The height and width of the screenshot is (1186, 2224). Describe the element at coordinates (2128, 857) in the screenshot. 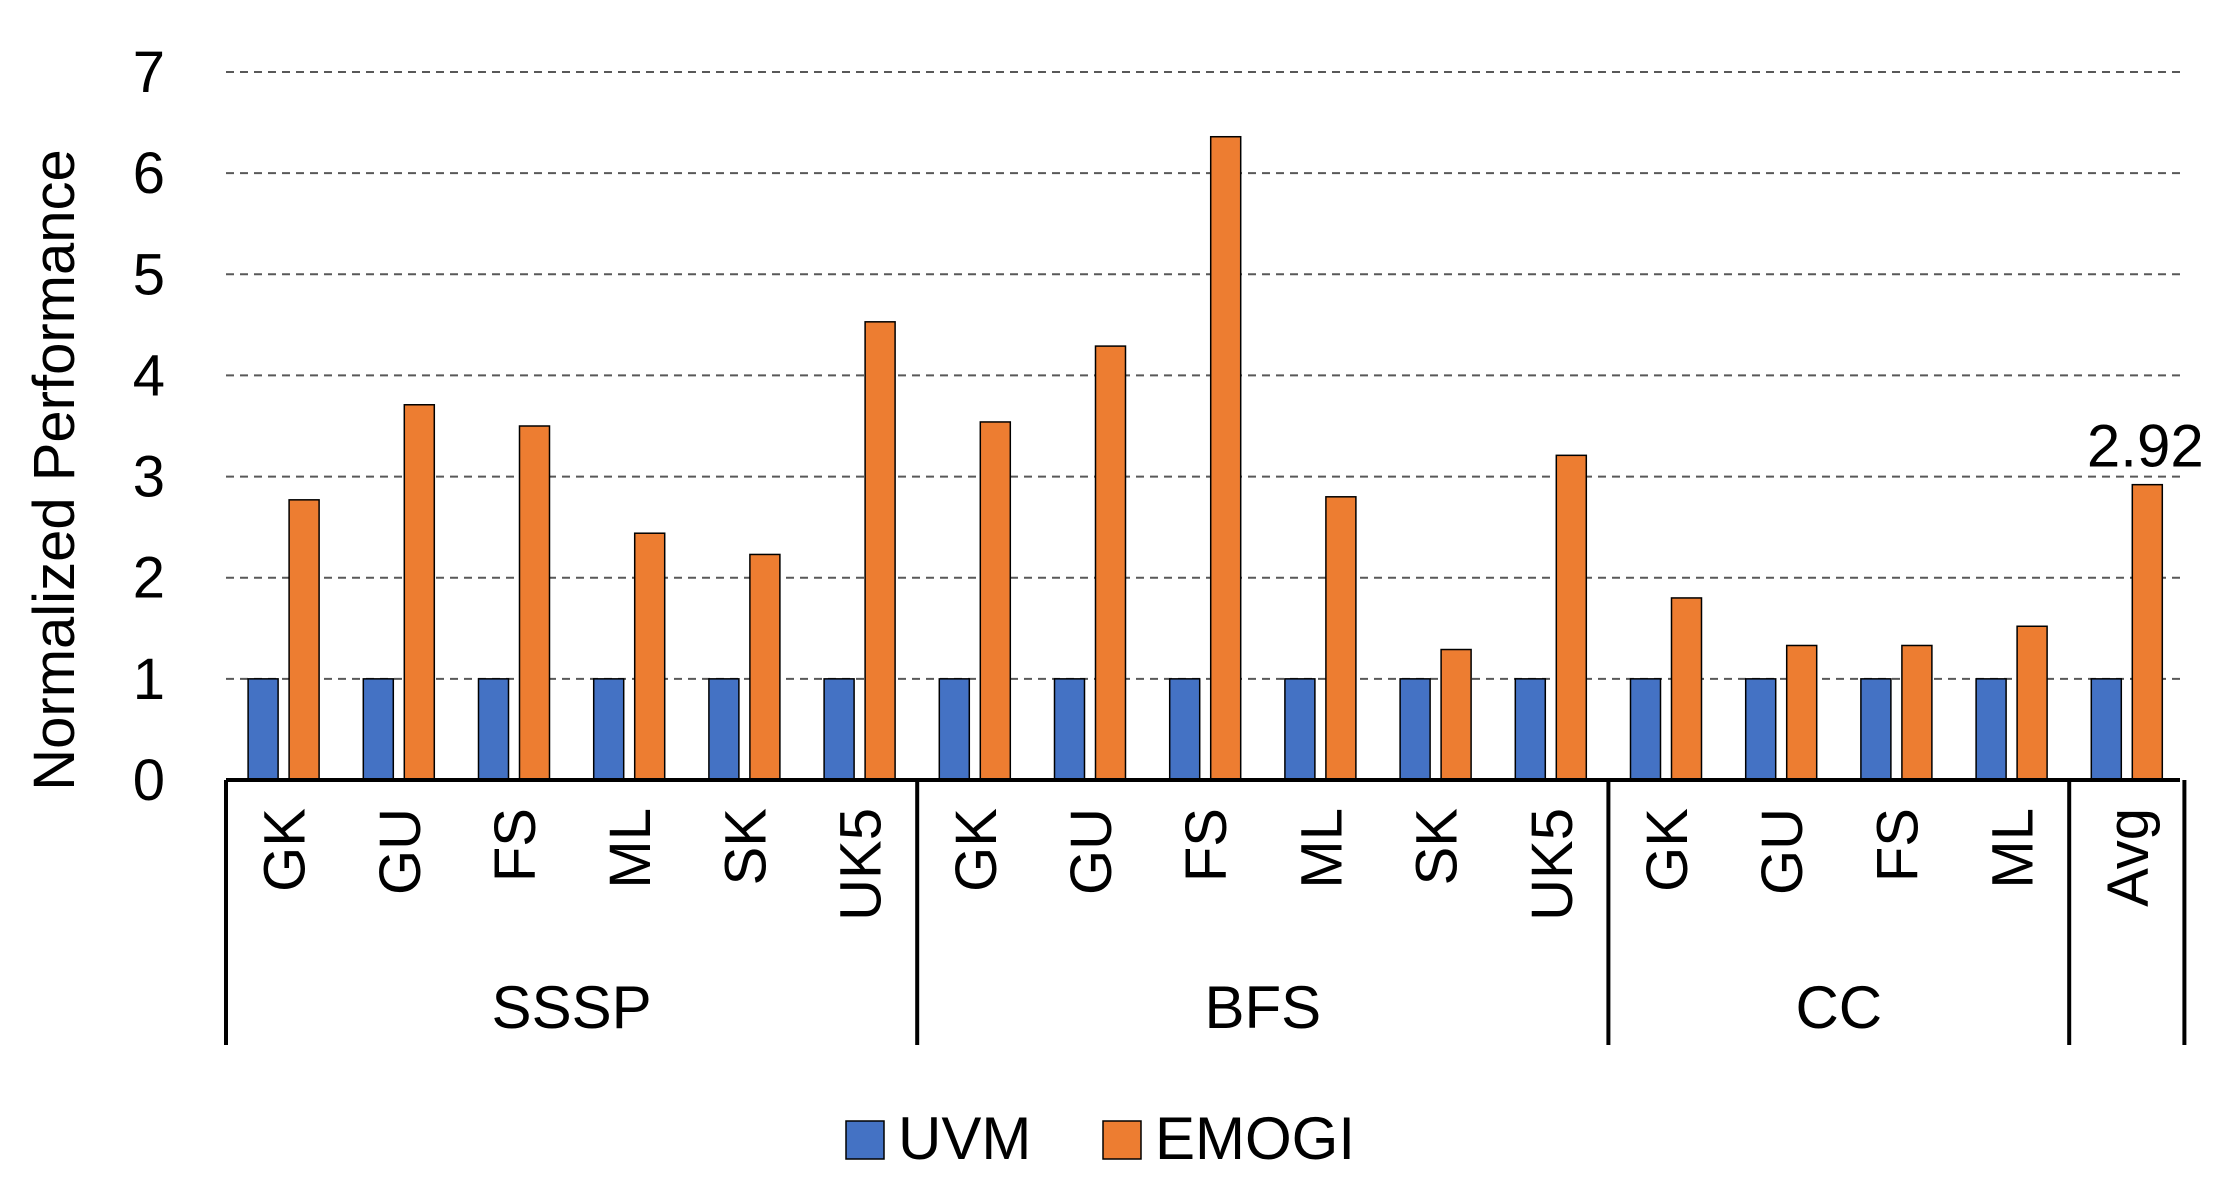

I see `x-tick-label: Avg` at that location.